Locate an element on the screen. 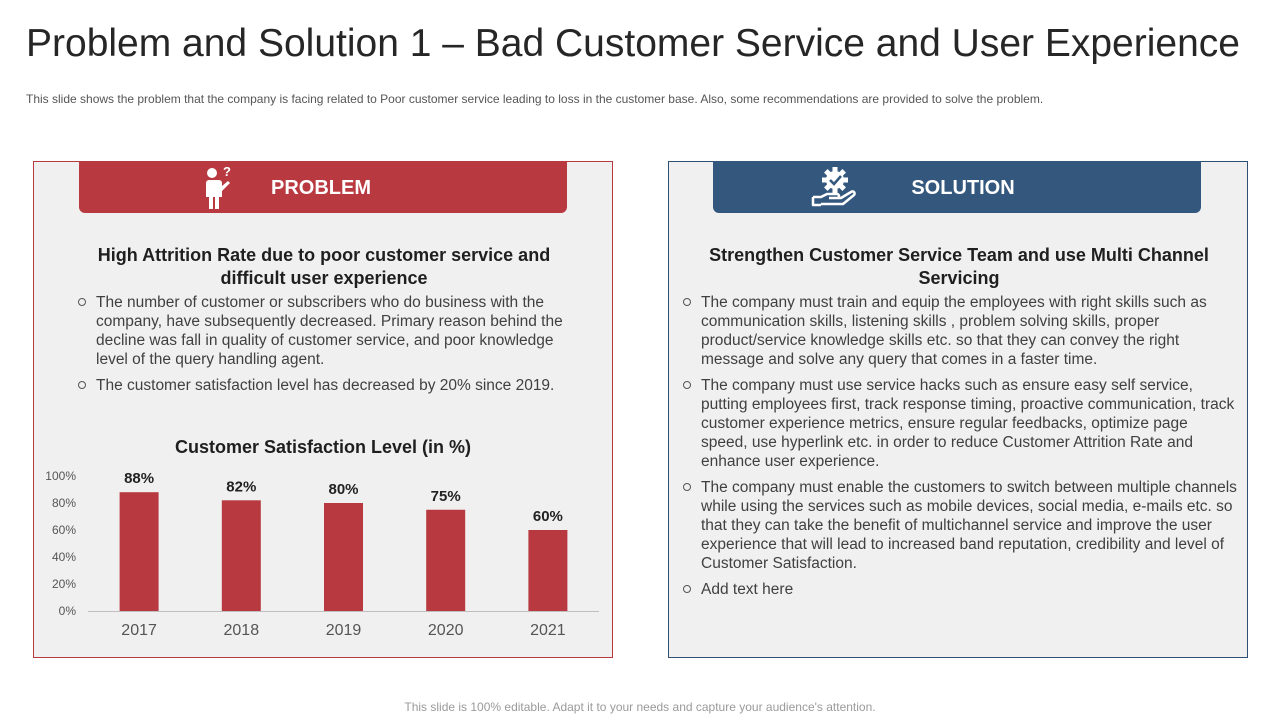  bar-data-label: 60% is located at coordinates (548, 516).